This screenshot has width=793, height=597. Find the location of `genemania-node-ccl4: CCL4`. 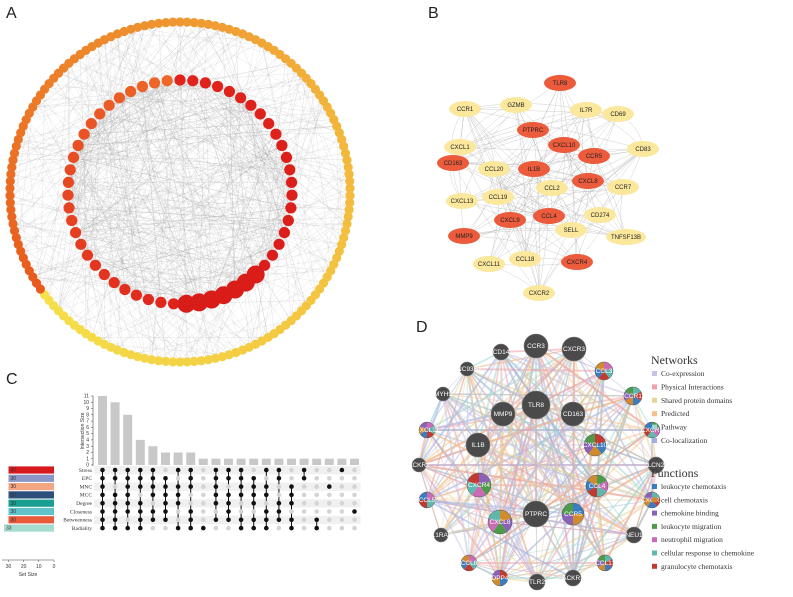

genemania-node-ccl4: CCL4 is located at coordinates (597, 486).